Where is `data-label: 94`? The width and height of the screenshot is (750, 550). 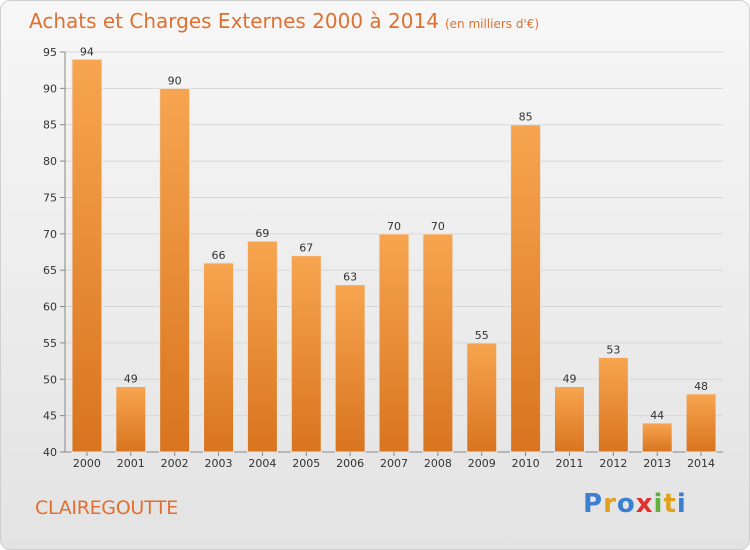
data-label: 94 is located at coordinates (87, 51).